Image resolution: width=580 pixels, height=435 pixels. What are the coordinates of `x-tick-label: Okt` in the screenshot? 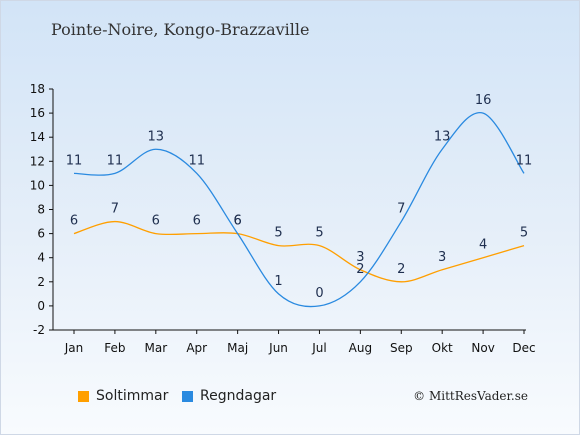 It's located at (442, 348).